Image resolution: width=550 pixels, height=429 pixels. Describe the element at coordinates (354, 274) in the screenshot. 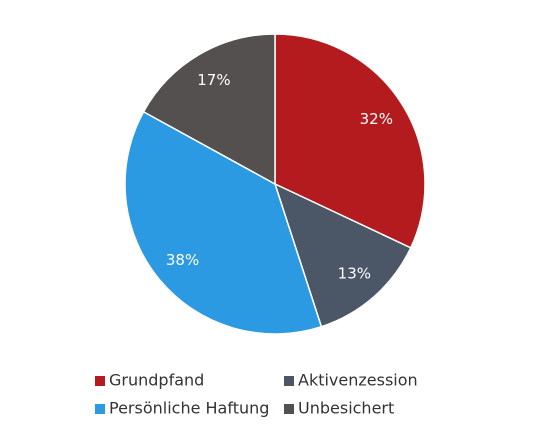

I see `slice-label: 13%` at that location.